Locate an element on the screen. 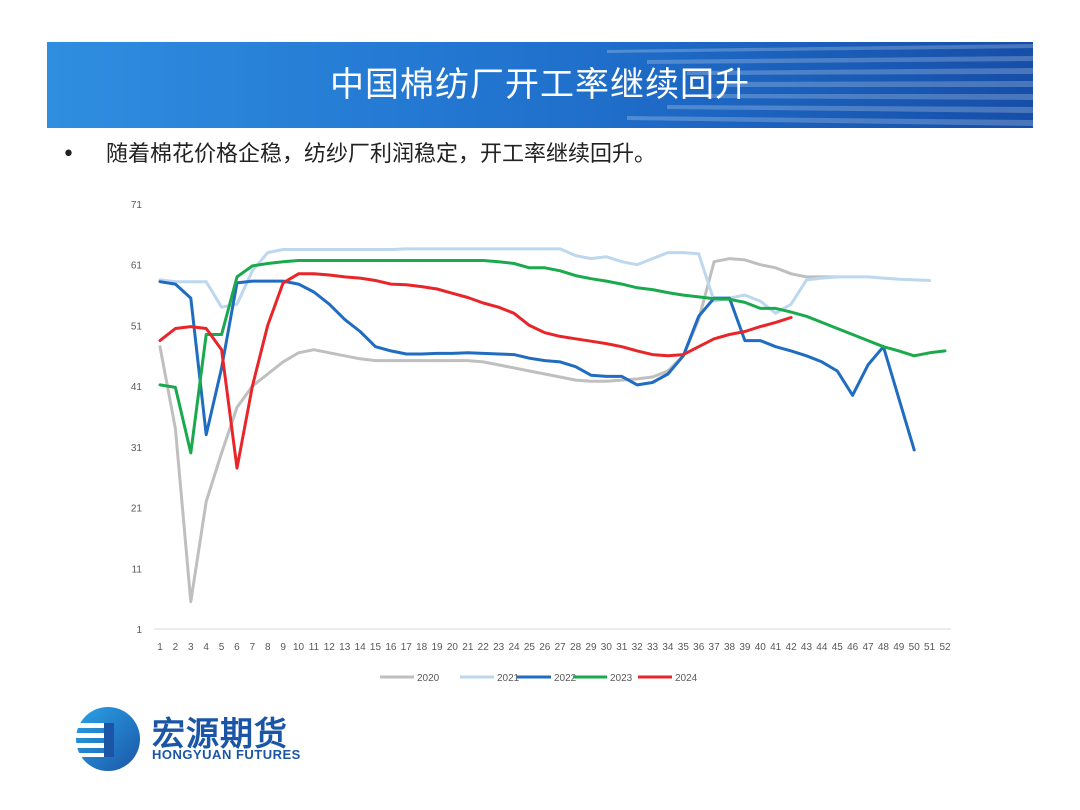 The height and width of the screenshot is (810, 1080). x-tick-label: 12 is located at coordinates (330, 647).